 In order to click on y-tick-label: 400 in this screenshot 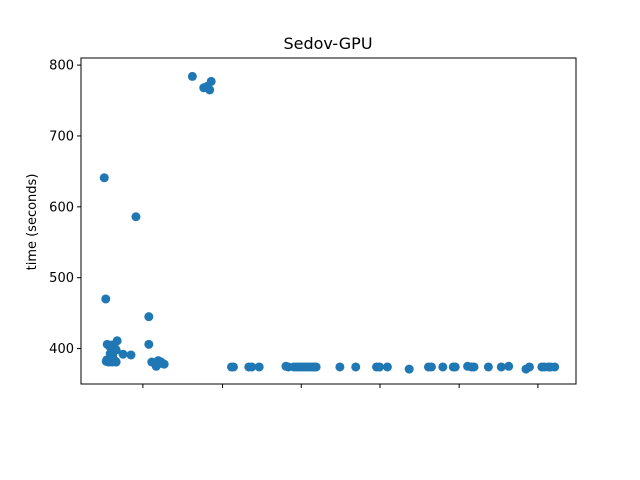, I will do `click(61, 349)`.